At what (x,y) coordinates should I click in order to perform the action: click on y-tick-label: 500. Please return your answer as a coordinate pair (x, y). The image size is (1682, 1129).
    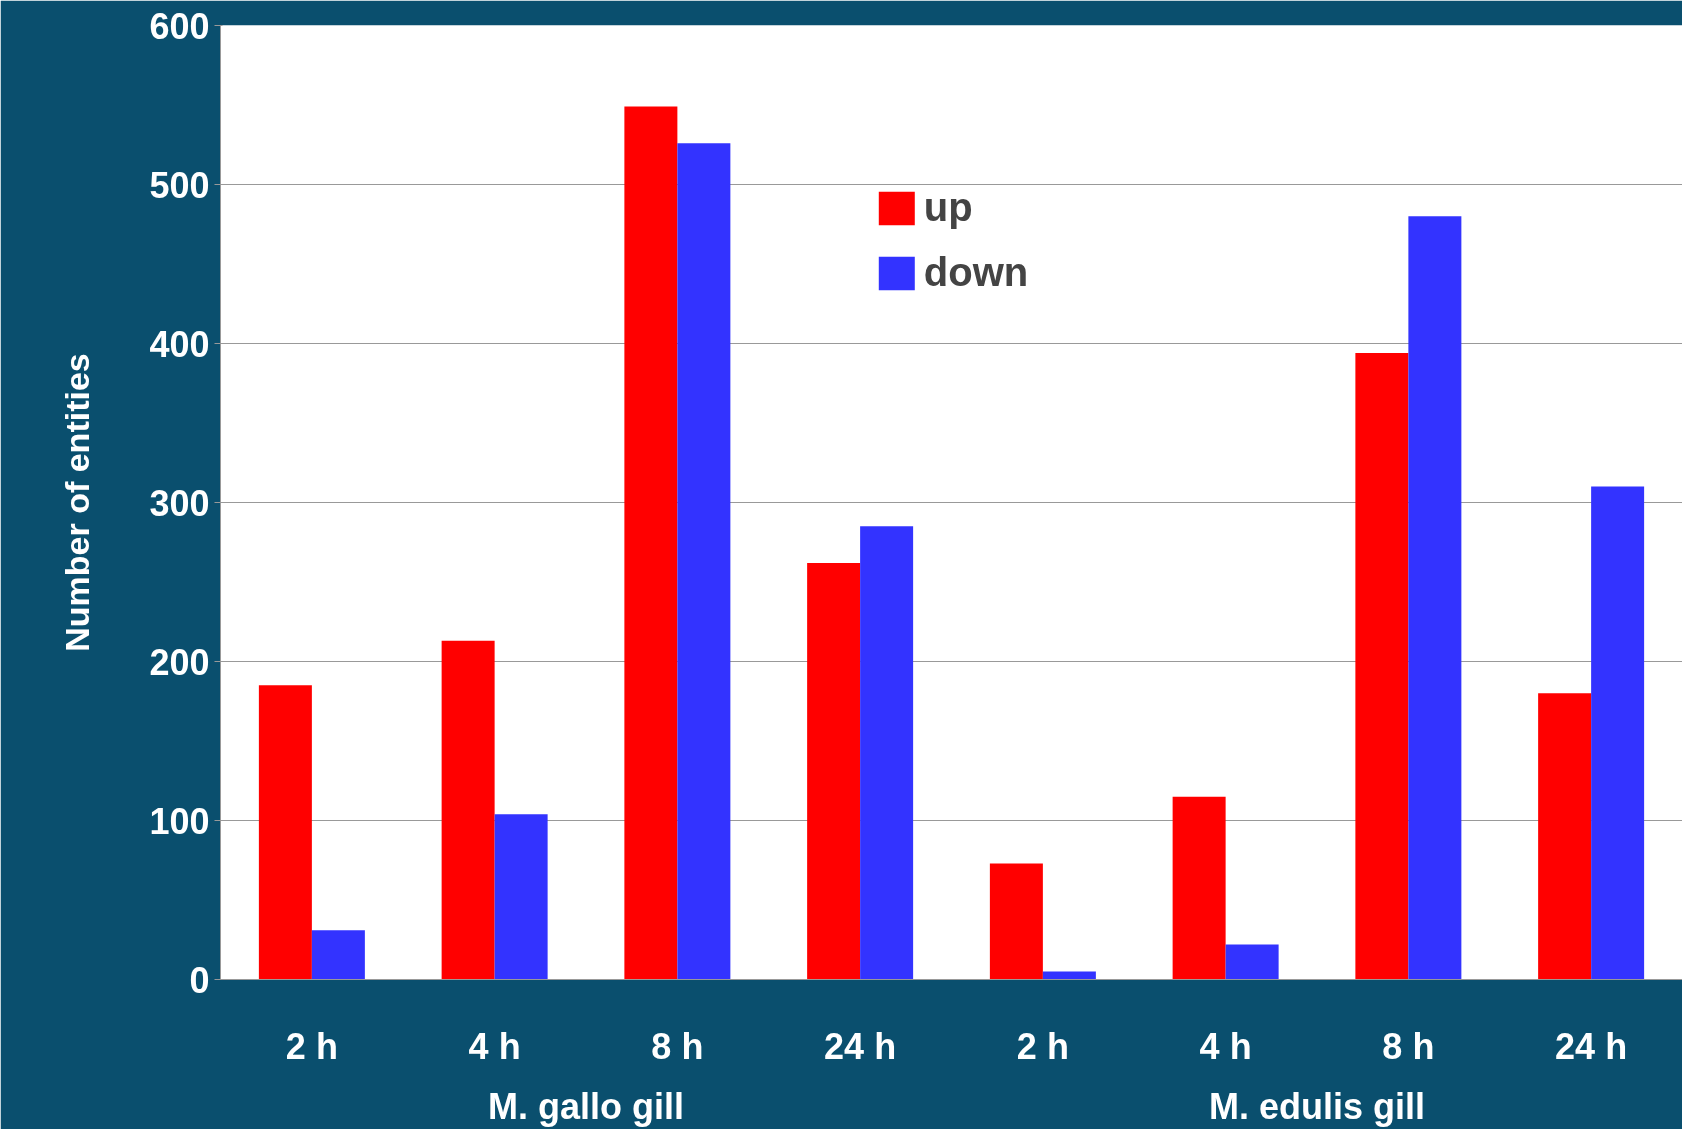
    Looking at the image, I should click on (179, 185).